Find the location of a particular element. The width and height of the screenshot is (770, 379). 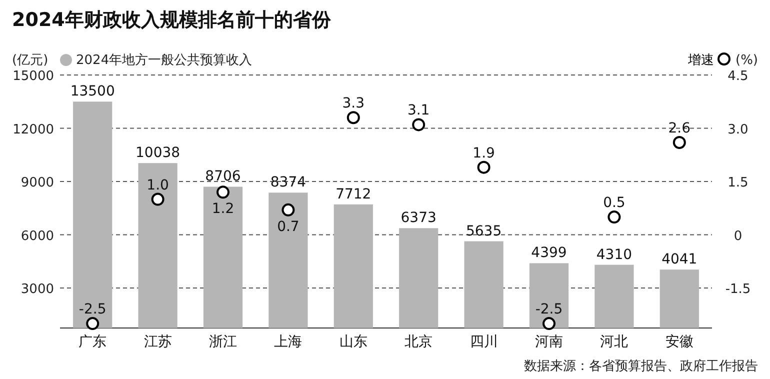

y2-tick-label: 0 is located at coordinates (738, 236).